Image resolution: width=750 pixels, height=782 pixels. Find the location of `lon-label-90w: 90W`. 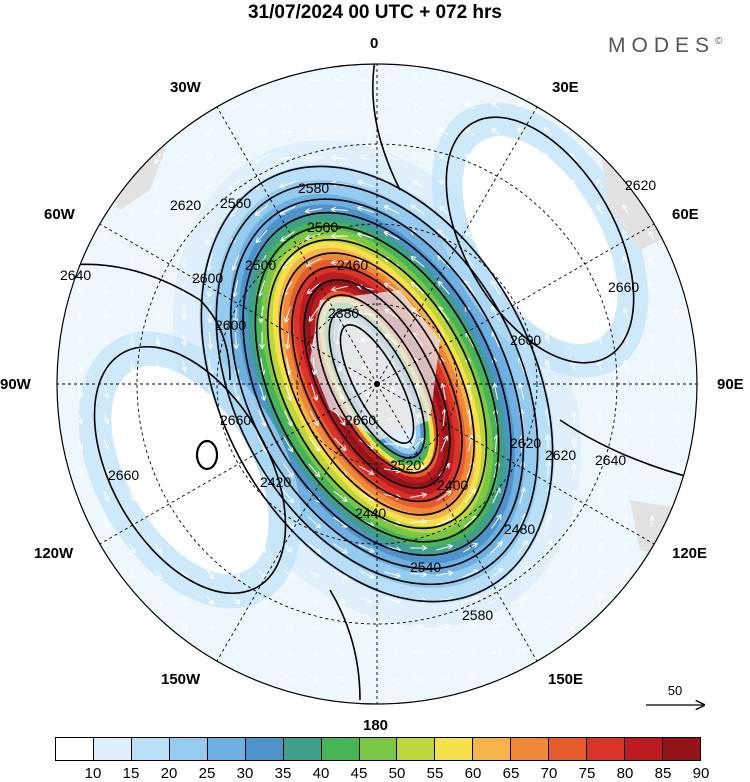

lon-label-90w: 90W is located at coordinates (15, 384).